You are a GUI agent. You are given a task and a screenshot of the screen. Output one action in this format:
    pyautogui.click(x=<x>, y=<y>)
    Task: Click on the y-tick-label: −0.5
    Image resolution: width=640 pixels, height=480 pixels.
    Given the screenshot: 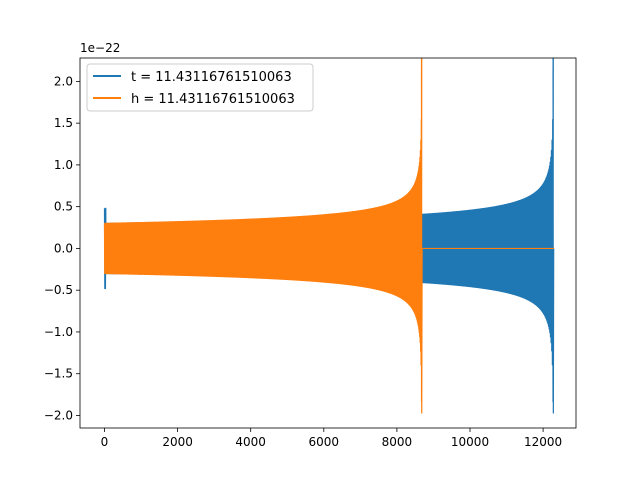 What is the action you would take?
    pyautogui.click(x=58, y=290)
    